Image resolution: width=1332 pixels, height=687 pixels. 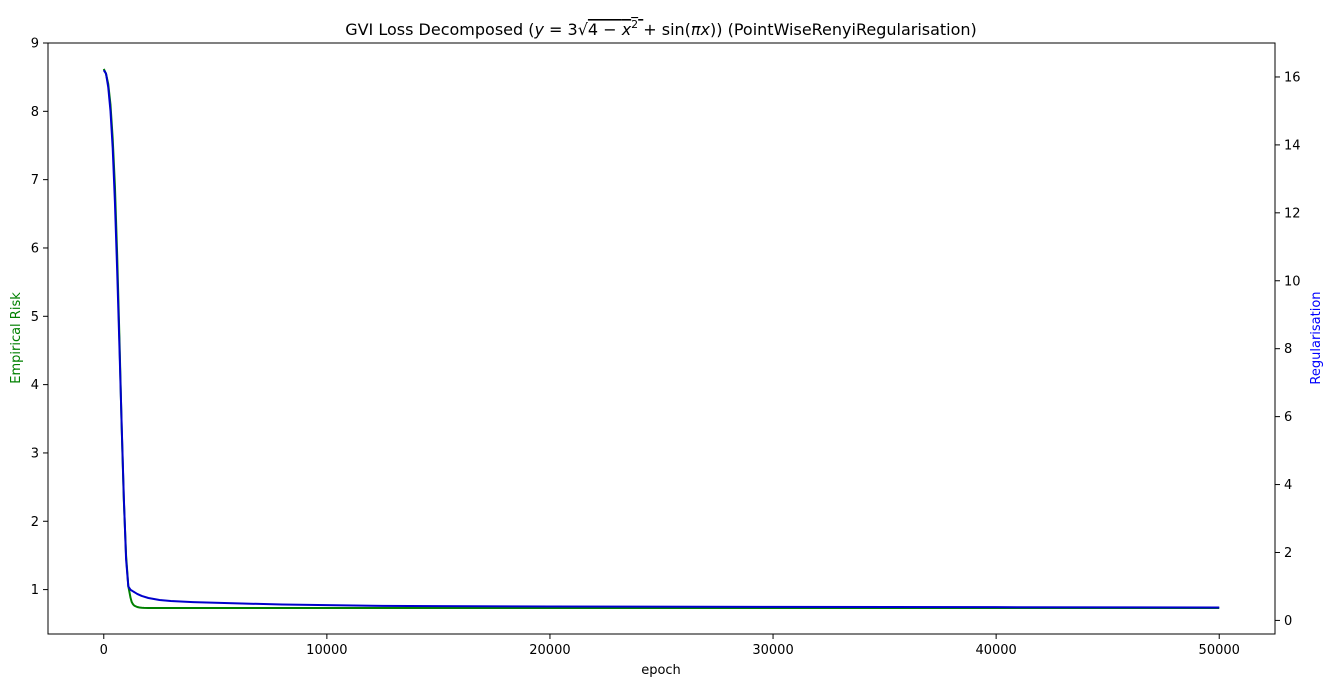 I want to click on y-left-axis-ticks: 1 2 3 4 5 6 7 8 9, so click(x=39, y=317).